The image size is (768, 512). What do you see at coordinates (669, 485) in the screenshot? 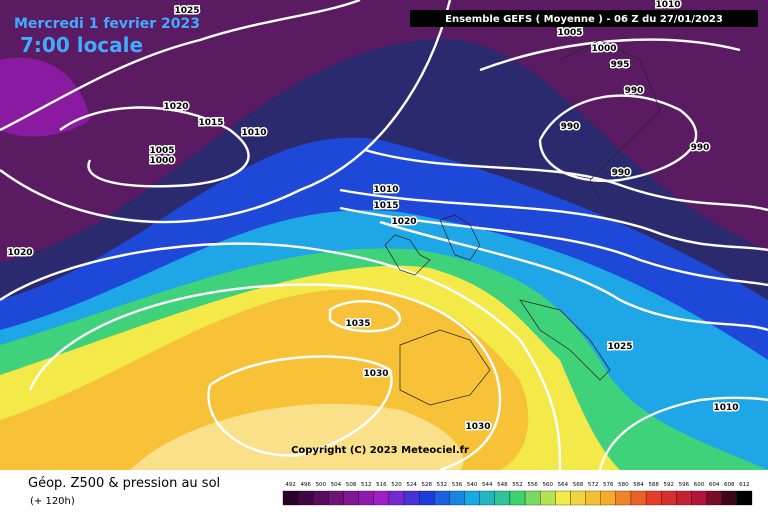
I see `scale-label: 592` at bounding box center [669, 485].